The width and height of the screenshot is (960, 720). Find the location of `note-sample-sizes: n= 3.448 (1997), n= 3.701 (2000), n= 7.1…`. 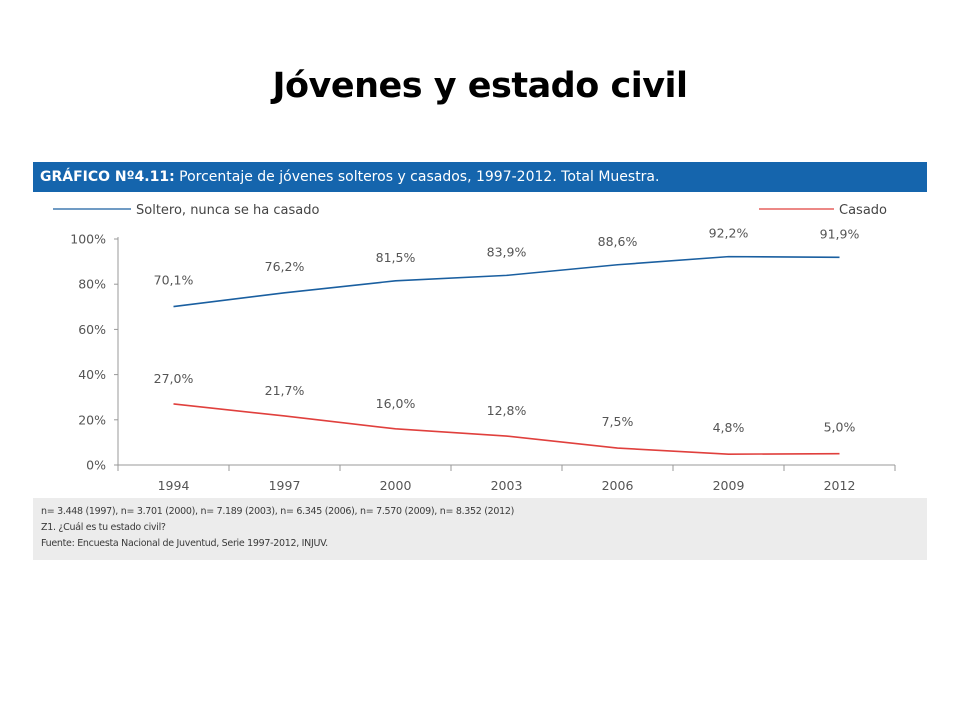

note-sample-sizes: n= 3.448 (1997), n= 3.701 (2000), n= 7.1… is located at coordinates (278, 511).